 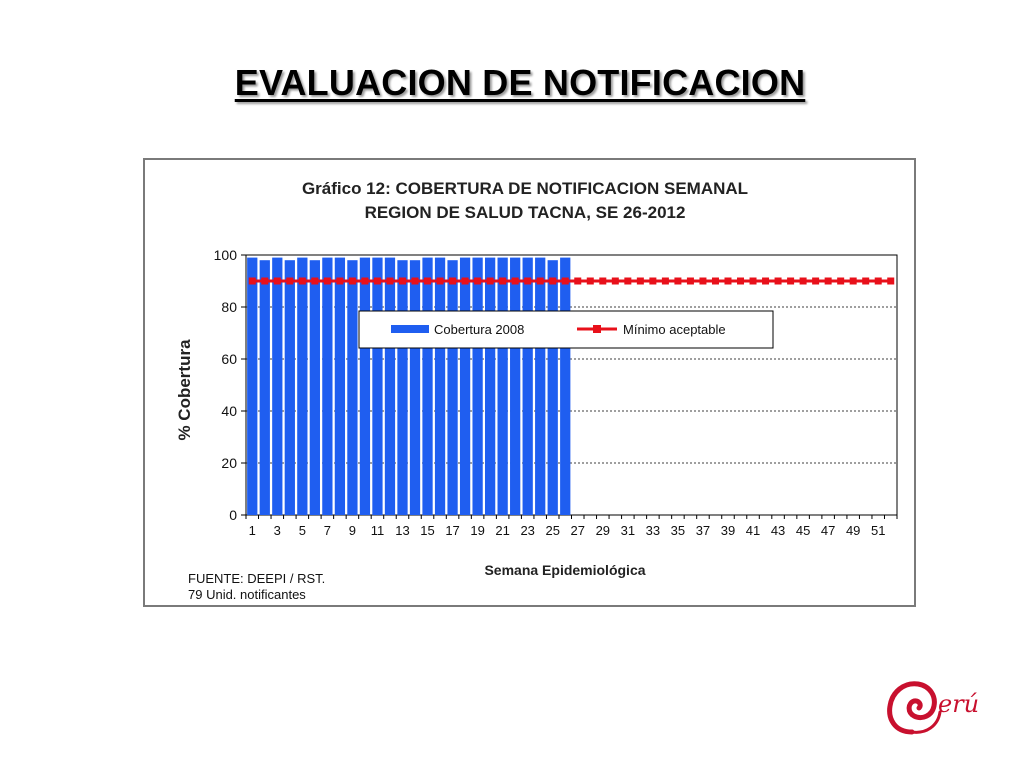 I want to click on x-tick-label: 39, so click(x=728, y=530).